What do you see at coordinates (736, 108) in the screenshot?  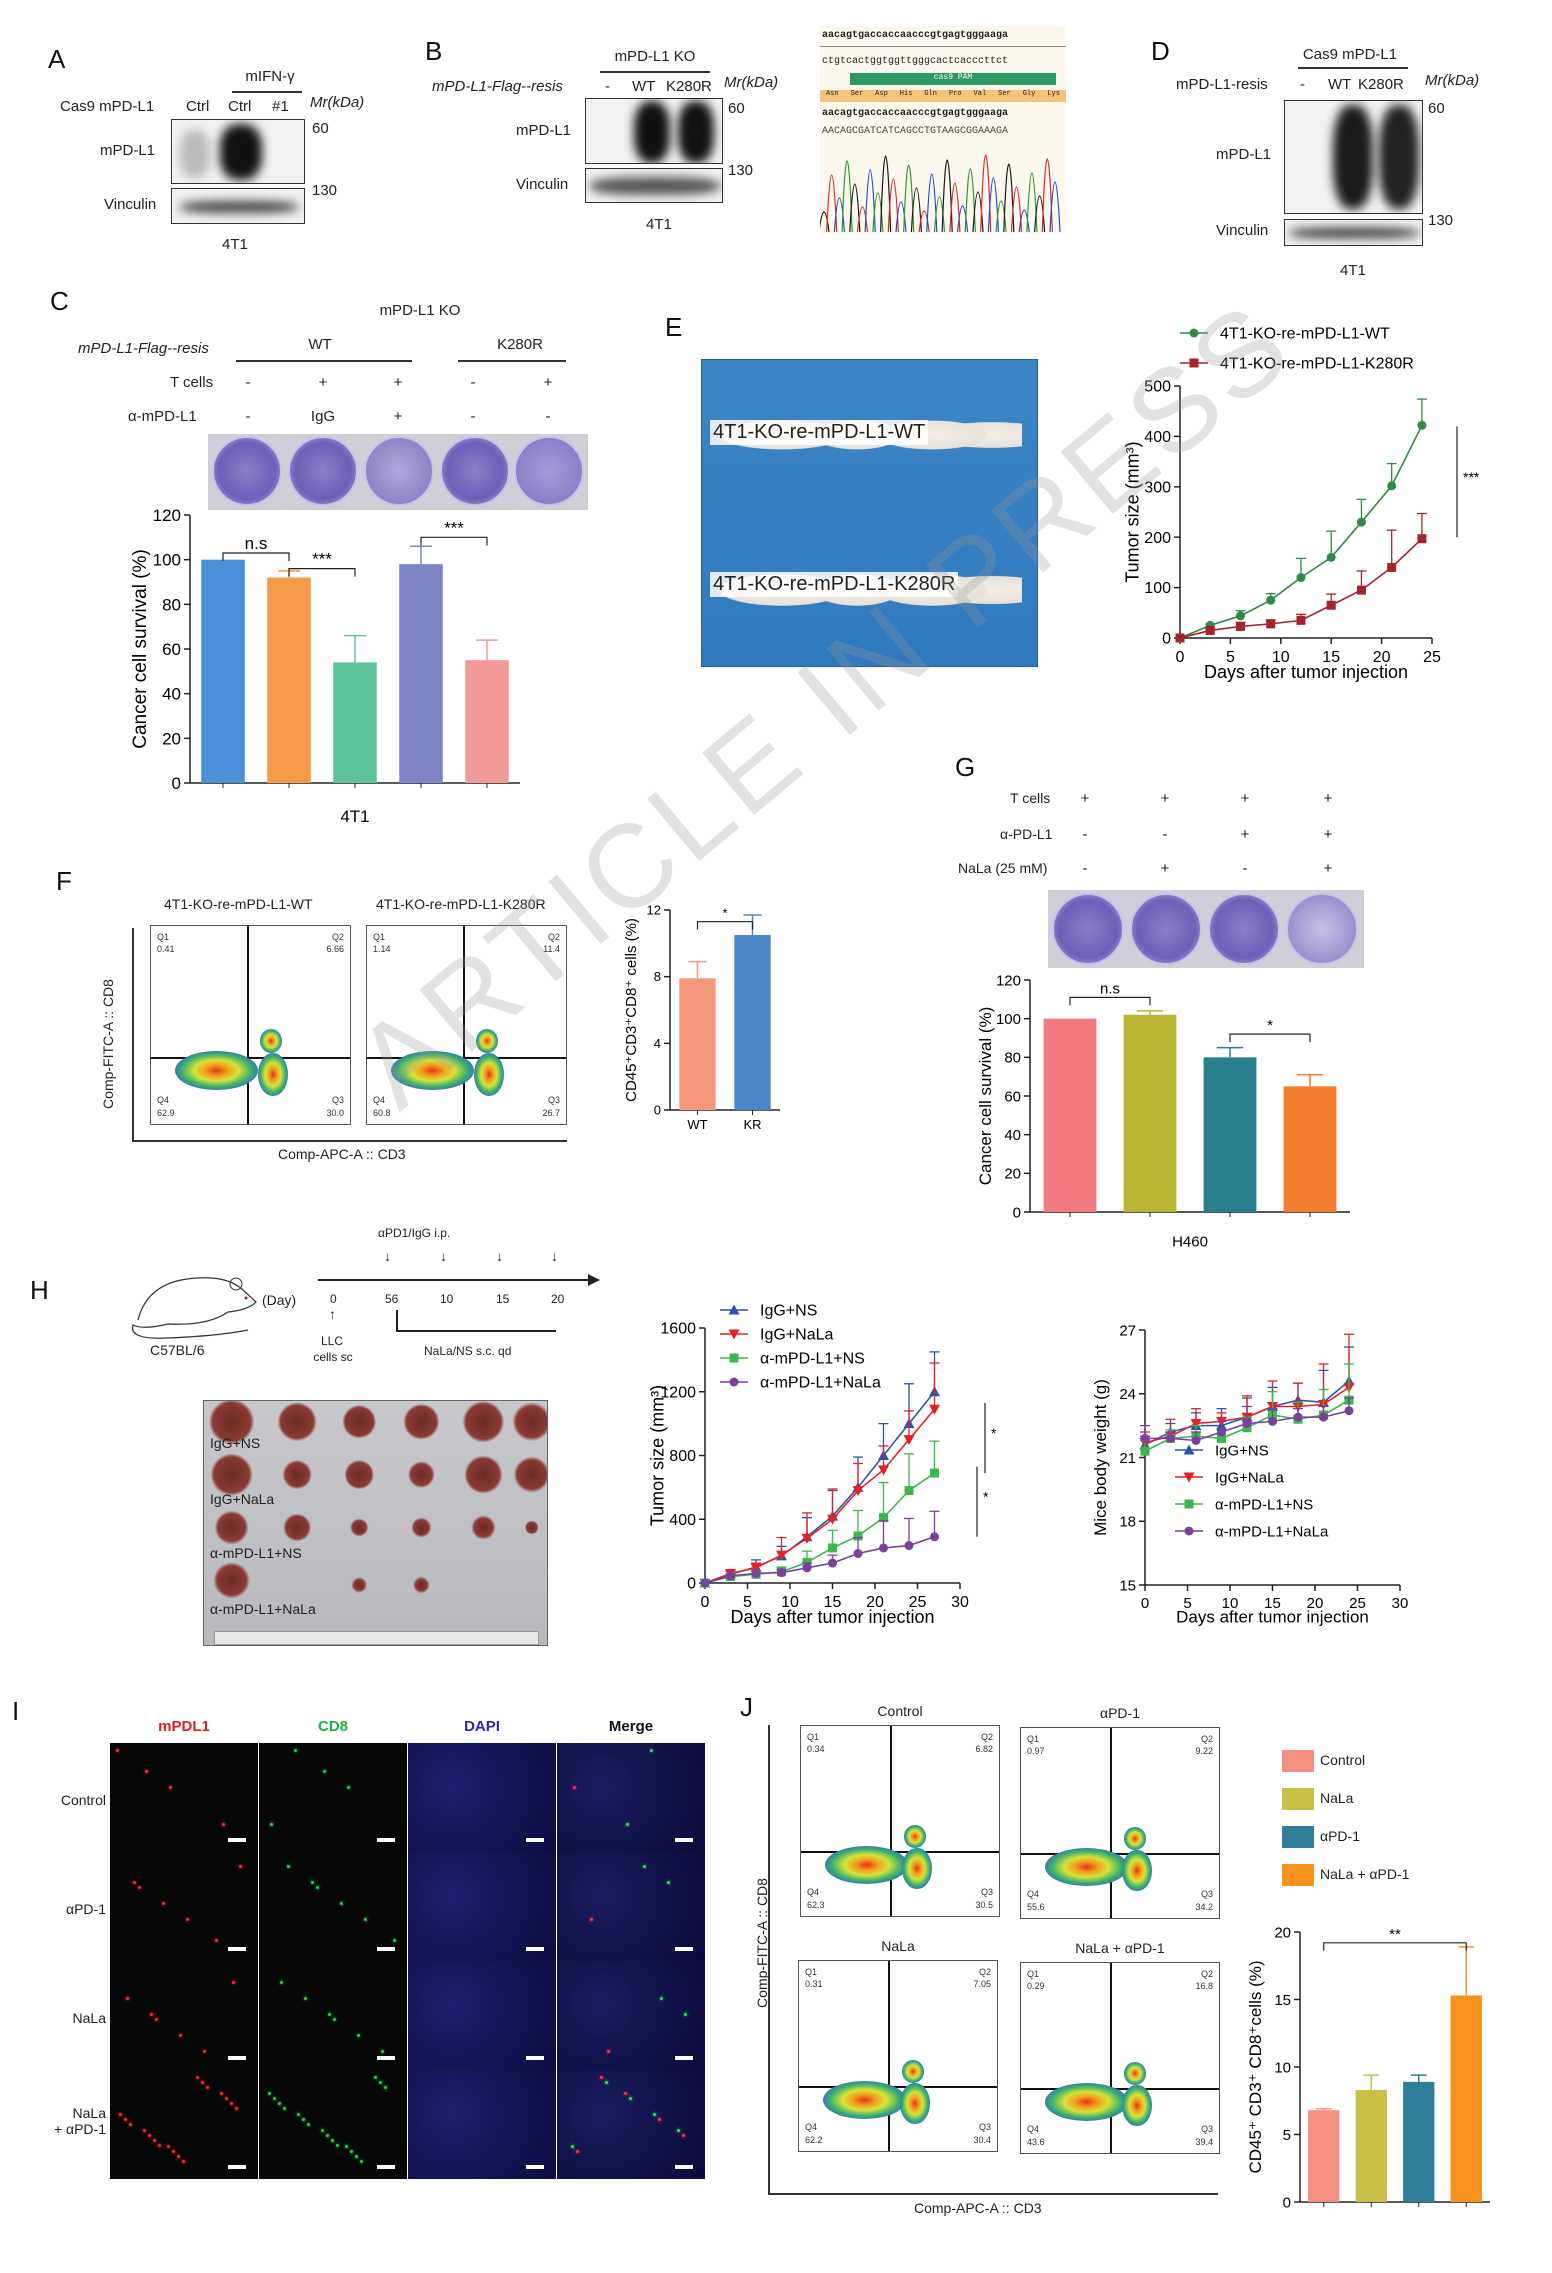 I see `marker-60: 60` at bounding box center [736, 108].